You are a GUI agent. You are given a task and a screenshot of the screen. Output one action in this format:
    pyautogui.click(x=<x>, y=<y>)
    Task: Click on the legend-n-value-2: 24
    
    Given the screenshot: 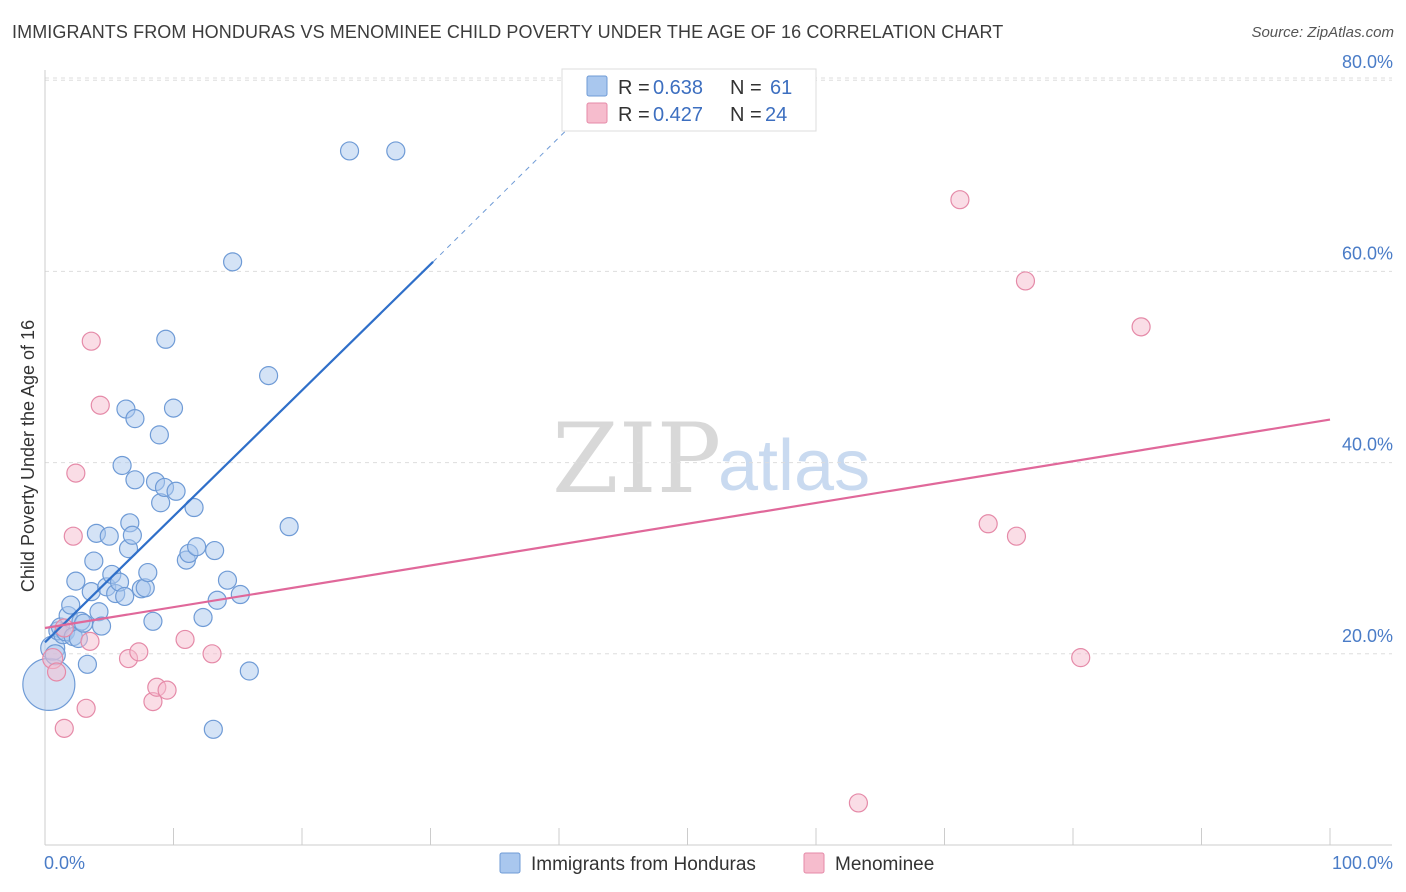 What is the action you would take?
    pyautogui.click(x=776, y=115)
    